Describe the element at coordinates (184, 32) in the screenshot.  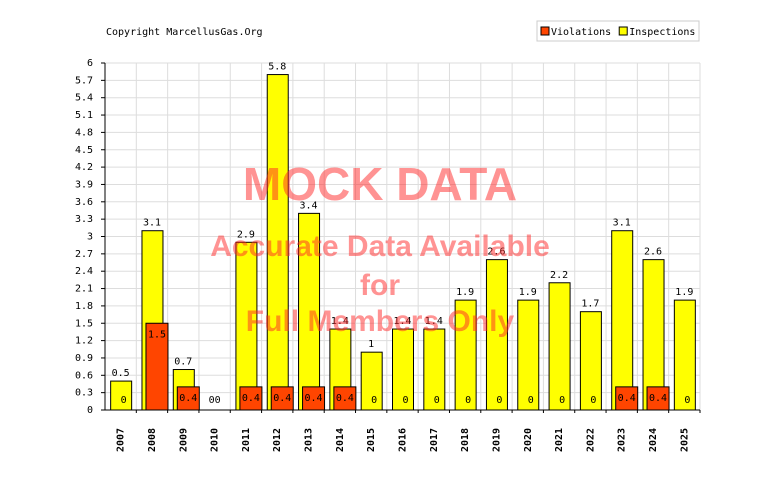
I see `copyright: Copyright MarcellusGas.Org` at that location.